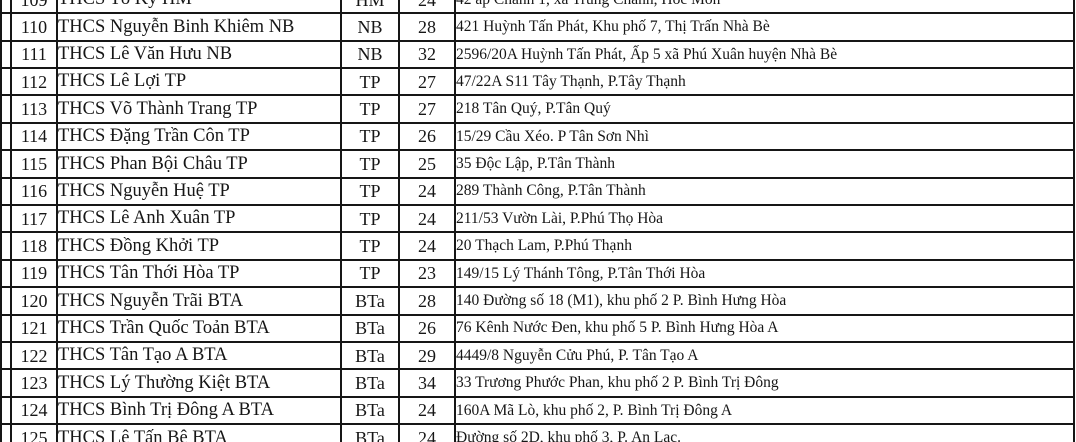  Describe the element at coordinates (199, 54) in the screenshot. I see `school-name-cell: THCS Lê Văn Hưu NB` at that location.